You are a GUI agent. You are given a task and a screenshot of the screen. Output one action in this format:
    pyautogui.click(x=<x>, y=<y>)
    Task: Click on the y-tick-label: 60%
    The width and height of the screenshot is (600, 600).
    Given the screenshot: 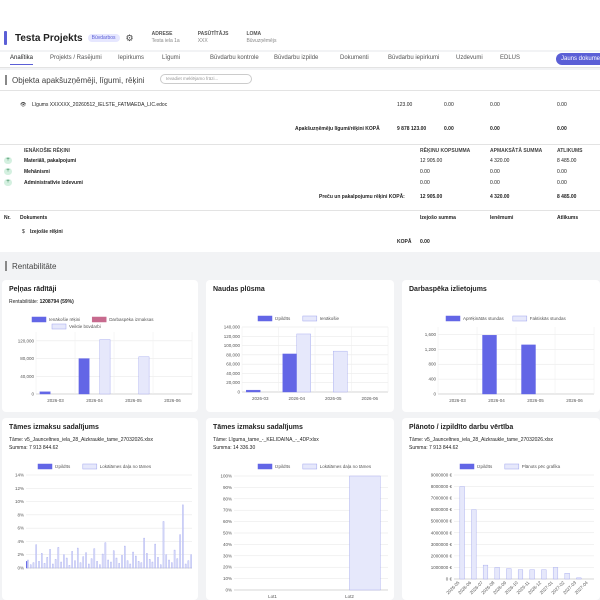 What is the action you would take?
    pyautogui.click(x=227, y=521)
    